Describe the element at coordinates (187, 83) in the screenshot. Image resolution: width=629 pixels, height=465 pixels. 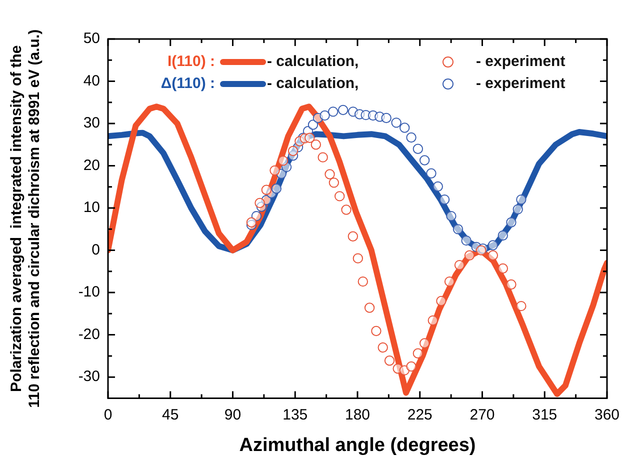
I see `annotation: Δ(110) :` at that location.